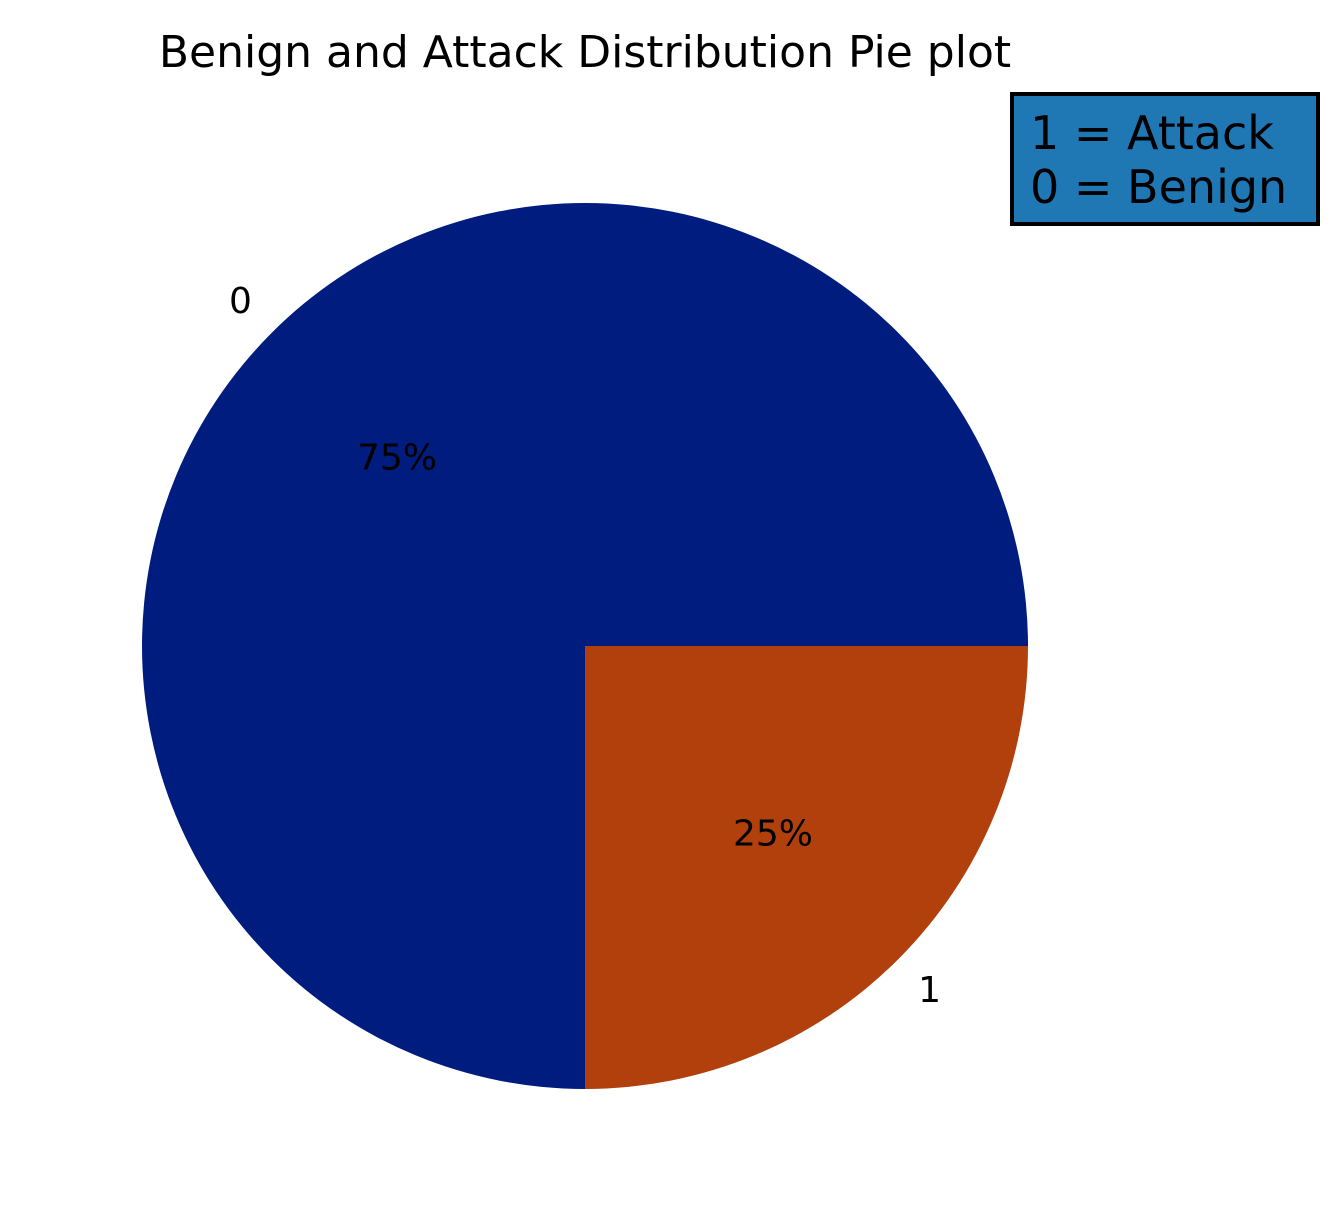  I want to click on pct-label-0: 75%, so click(397, 458).